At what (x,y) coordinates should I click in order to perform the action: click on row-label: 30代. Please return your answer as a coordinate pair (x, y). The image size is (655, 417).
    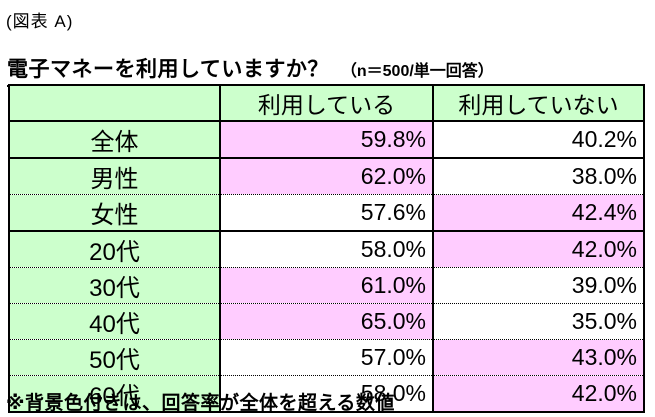
    Looking at the image, I should click on (114, 285).